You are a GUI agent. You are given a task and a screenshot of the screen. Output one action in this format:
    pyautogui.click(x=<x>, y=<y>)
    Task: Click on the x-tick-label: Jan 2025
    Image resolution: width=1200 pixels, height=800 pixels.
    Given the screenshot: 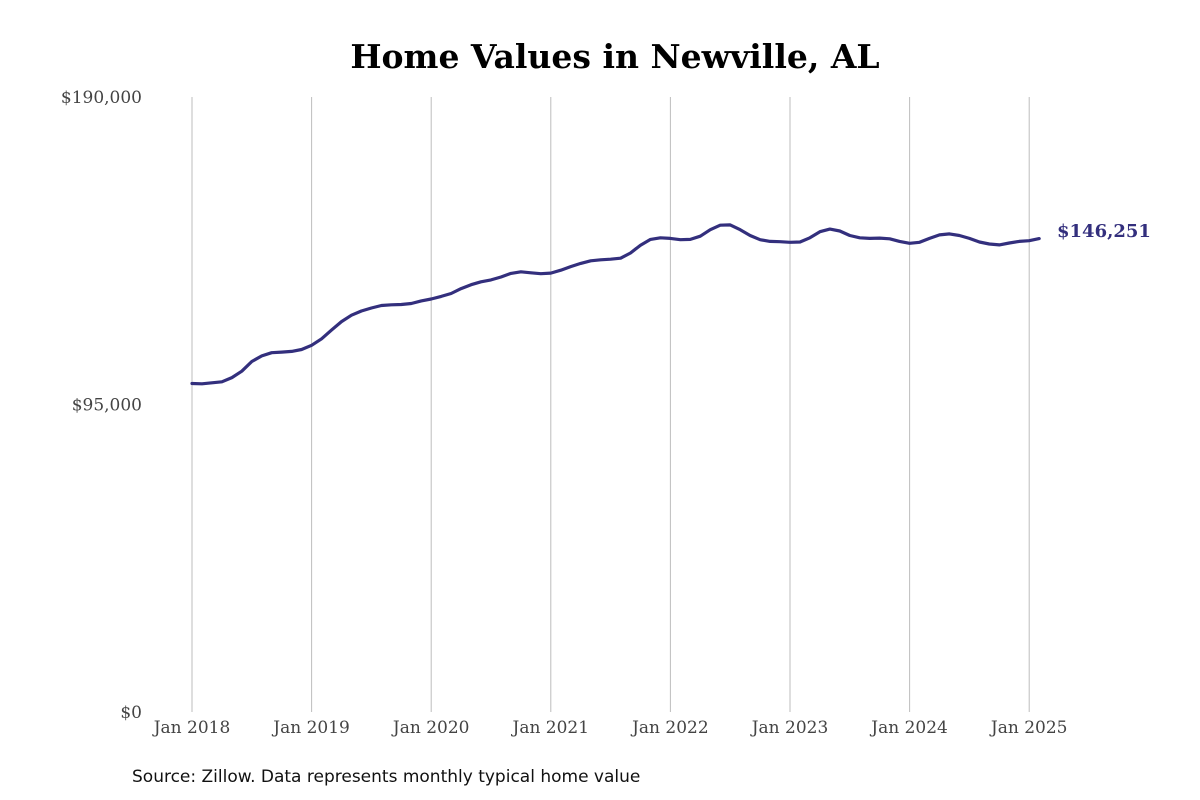 What is the action you would take?
    pyautogui.click(x=1028, y=728)
    